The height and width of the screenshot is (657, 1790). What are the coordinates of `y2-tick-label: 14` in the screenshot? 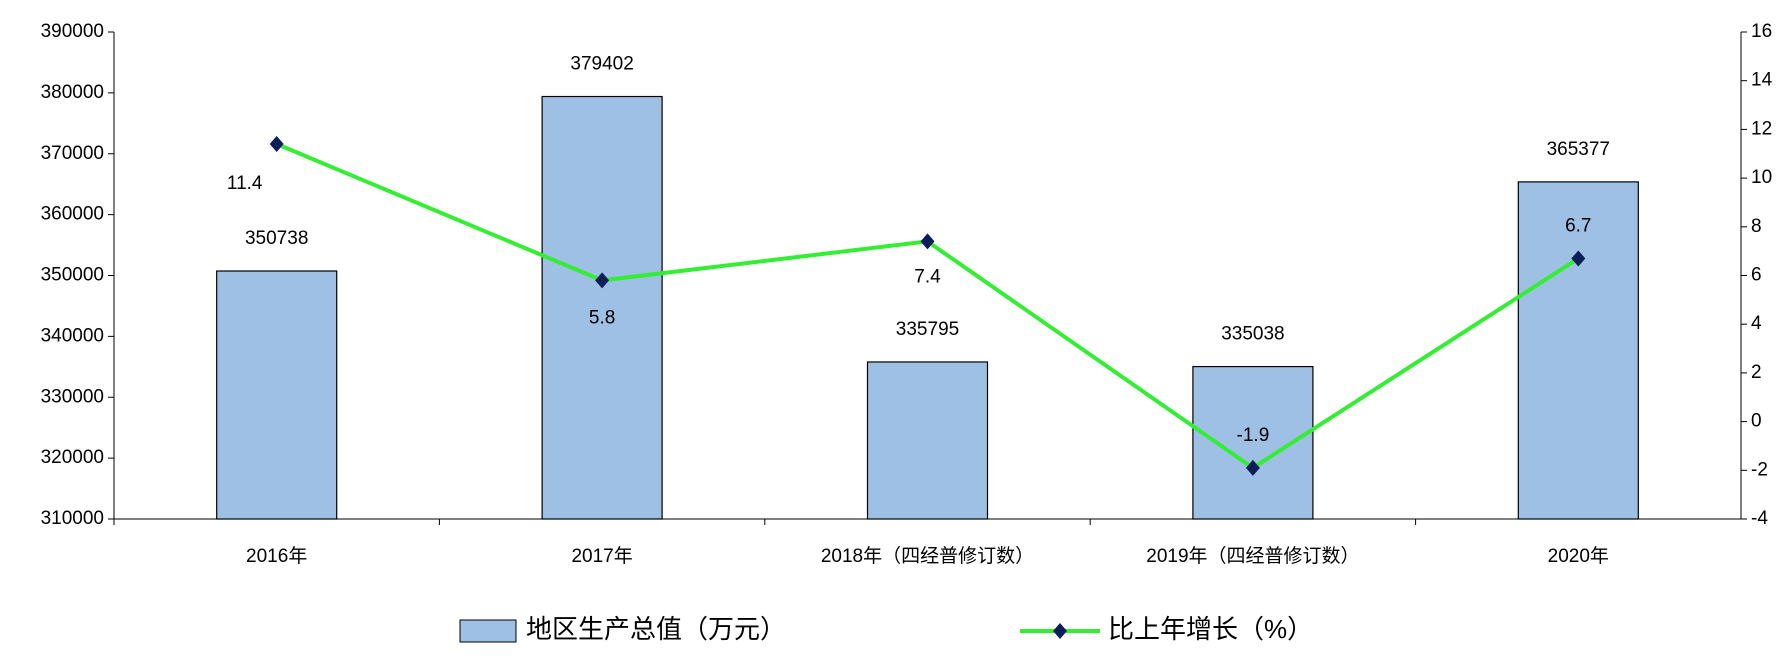 It's located at (1762, 80).